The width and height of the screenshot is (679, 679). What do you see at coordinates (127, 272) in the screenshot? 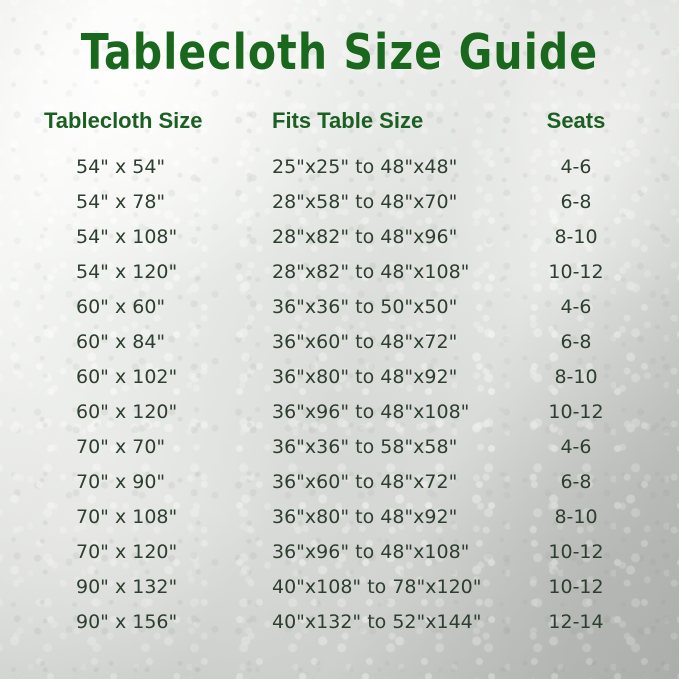
I see `cell-tablecloth-size: 54" x 120"` at bounding box center [127, 272].